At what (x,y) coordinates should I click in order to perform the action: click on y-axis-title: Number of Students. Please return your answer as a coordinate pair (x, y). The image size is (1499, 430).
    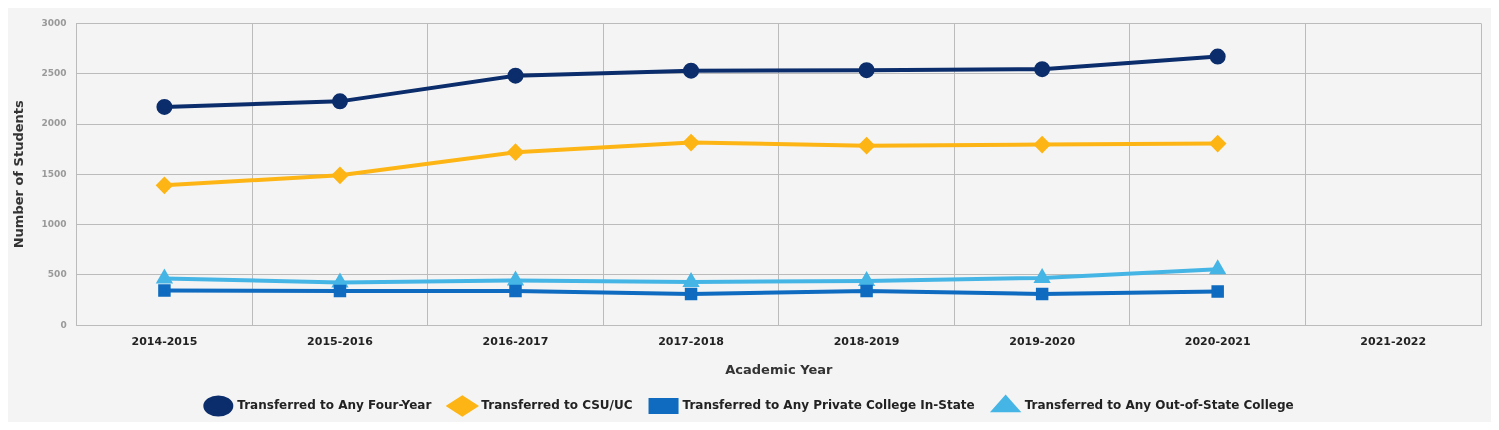
    Looking at the image, I should click on (19, 174).